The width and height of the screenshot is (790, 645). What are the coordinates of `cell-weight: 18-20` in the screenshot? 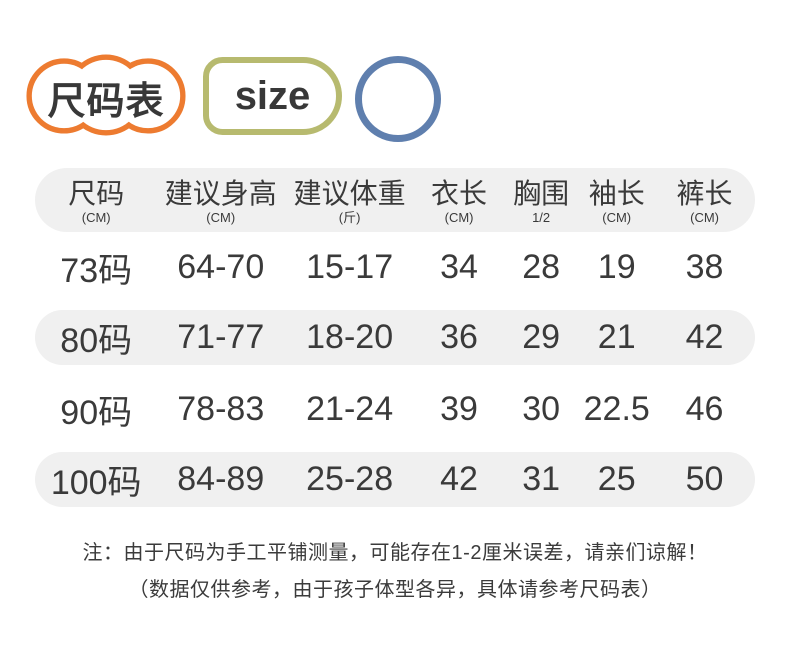 It's located at (350, 337).